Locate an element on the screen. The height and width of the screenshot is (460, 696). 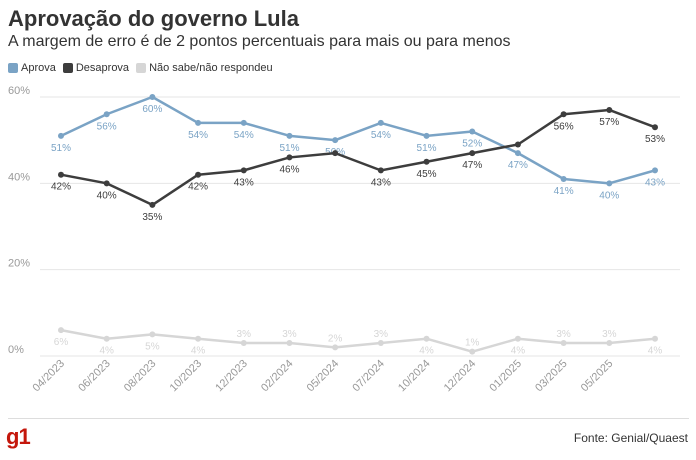
legend-swatch-desaprova is located at coordinates (67, 68).